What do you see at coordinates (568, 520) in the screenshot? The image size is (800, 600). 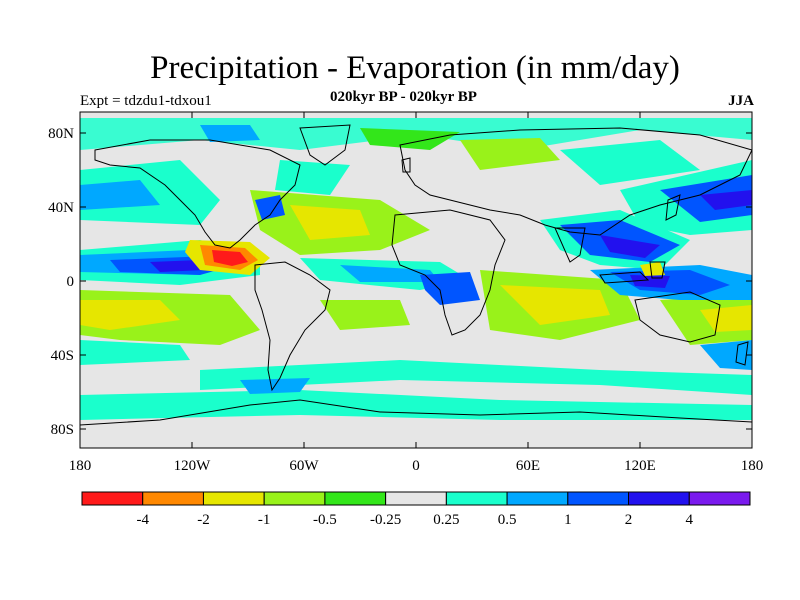 I see `legend-label: 1` at bounding box center [568, 520].